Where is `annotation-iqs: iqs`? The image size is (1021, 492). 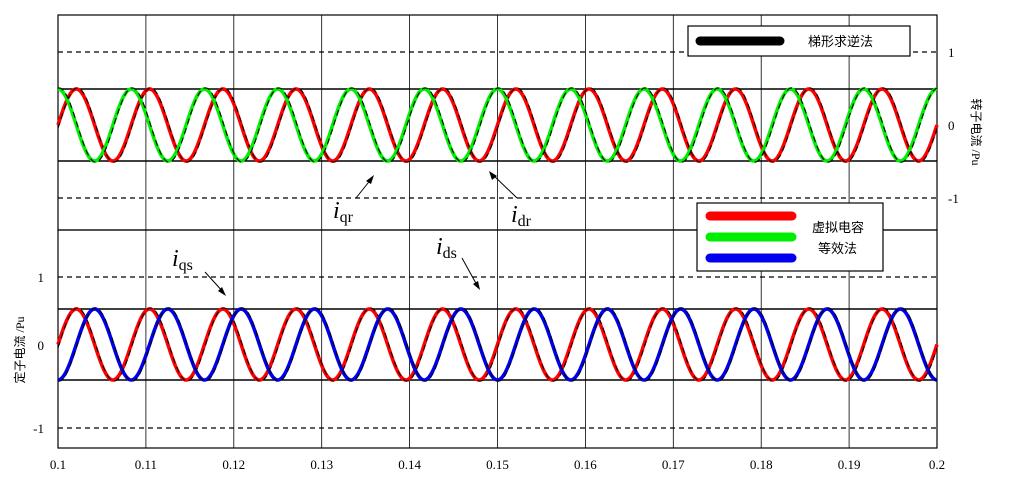
annotation-iqs: iqs is located at coordinates (199, 271).